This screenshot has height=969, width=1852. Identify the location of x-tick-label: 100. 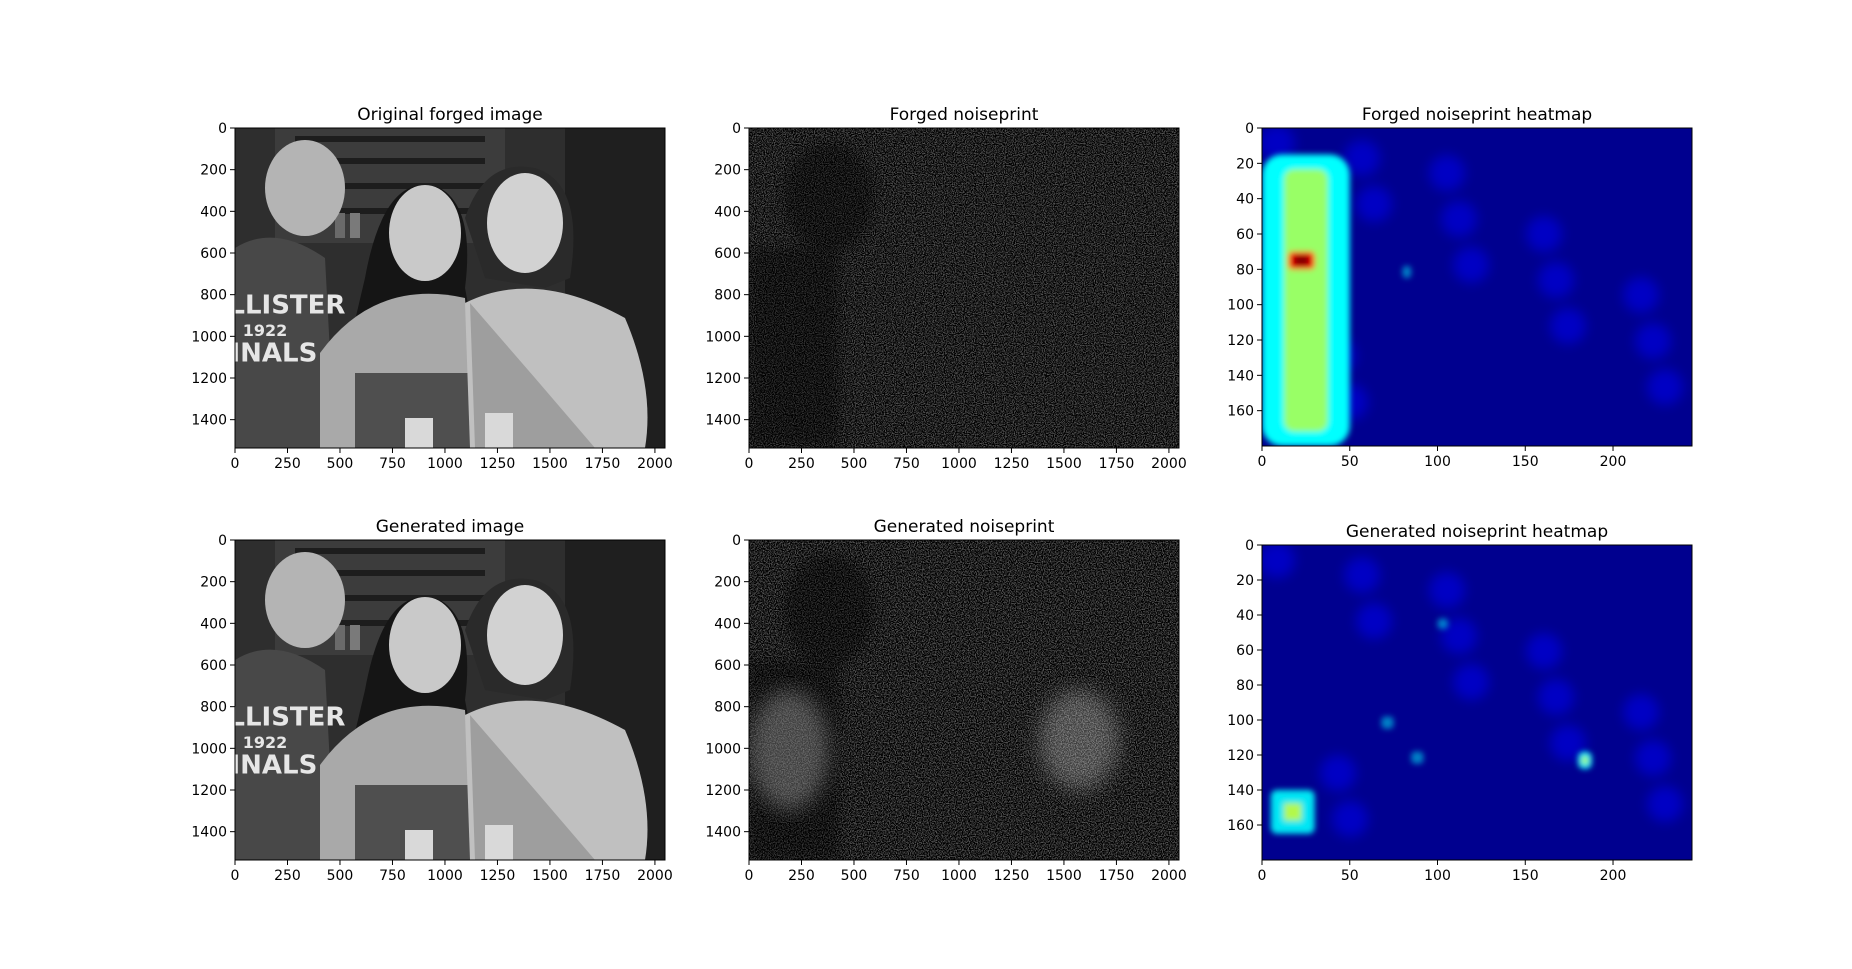
(1437, 462).